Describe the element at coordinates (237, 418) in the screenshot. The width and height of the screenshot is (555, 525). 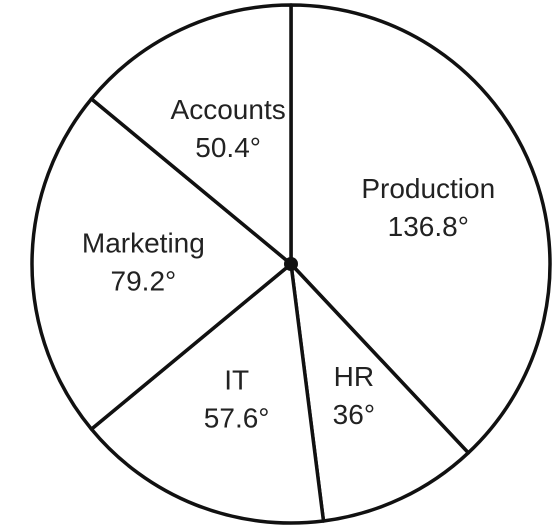
I see `slice-value-label: 57.6°` at that location.